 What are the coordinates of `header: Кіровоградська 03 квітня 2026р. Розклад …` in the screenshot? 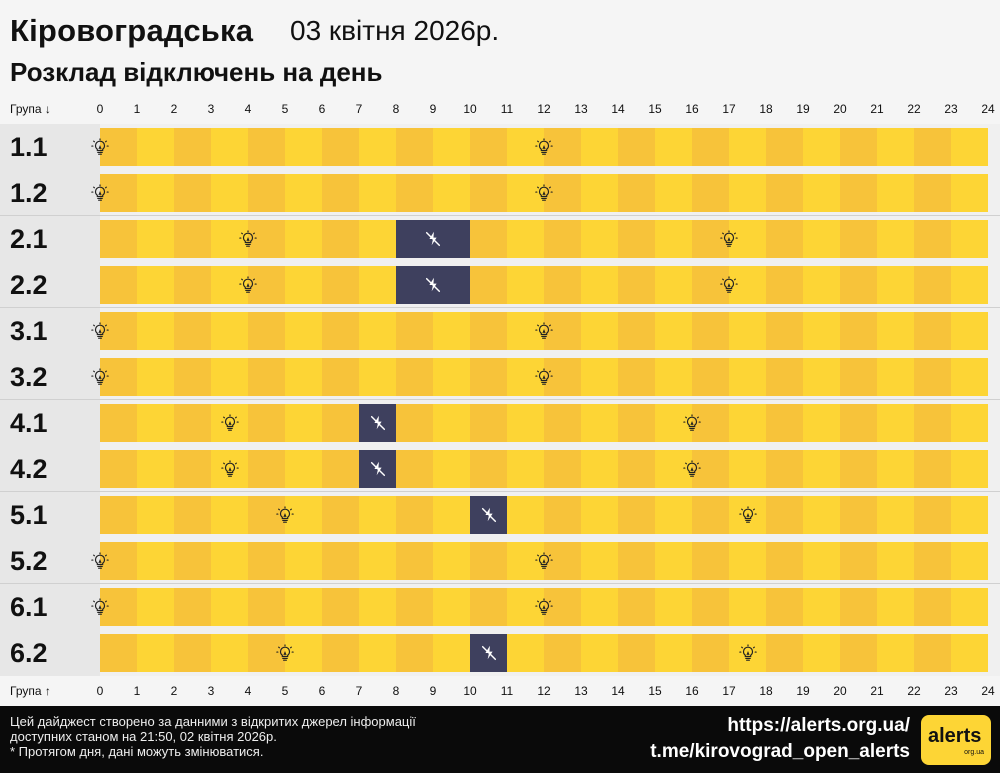 It's located at (500, 50).